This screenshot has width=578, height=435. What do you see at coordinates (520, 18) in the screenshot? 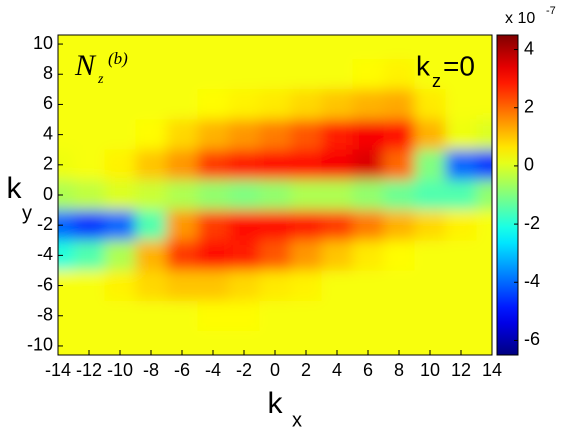
I see `colorbar-multiplier: x 10` at bounding box center [520, 18].